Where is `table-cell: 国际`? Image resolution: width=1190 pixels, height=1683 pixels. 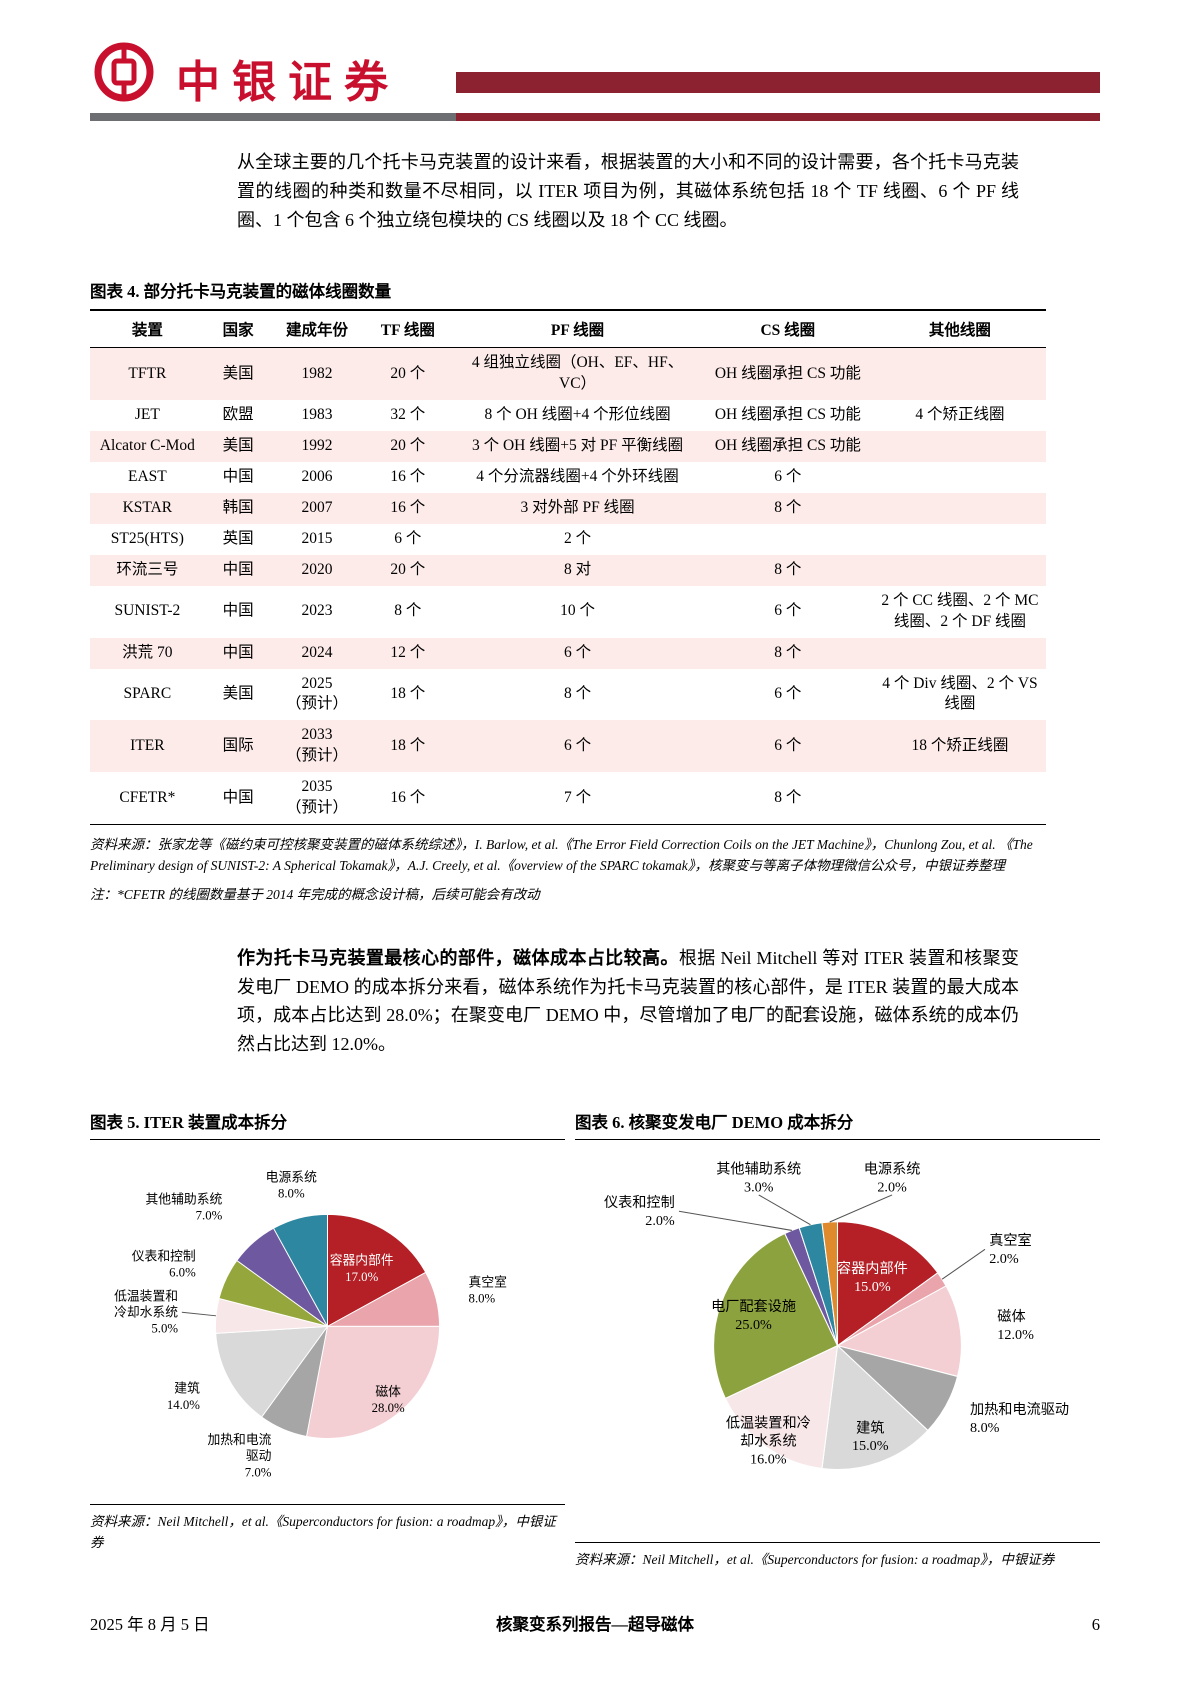
table-cell: 国际 is located at coordinates (238, 745).